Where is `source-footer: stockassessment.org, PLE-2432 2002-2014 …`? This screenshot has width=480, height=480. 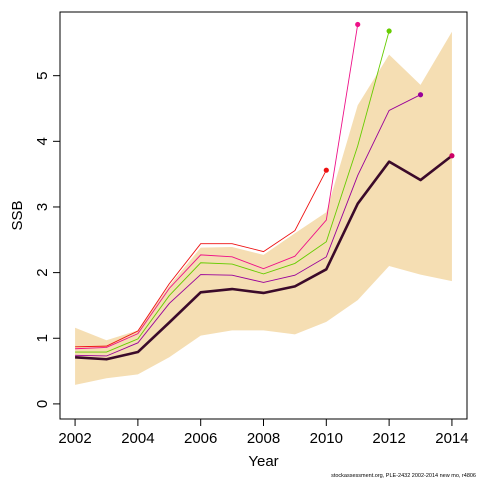
source-footer: stockassessment.org, PLE-2432 2002-2014 … is located at coordinates (403, 476).